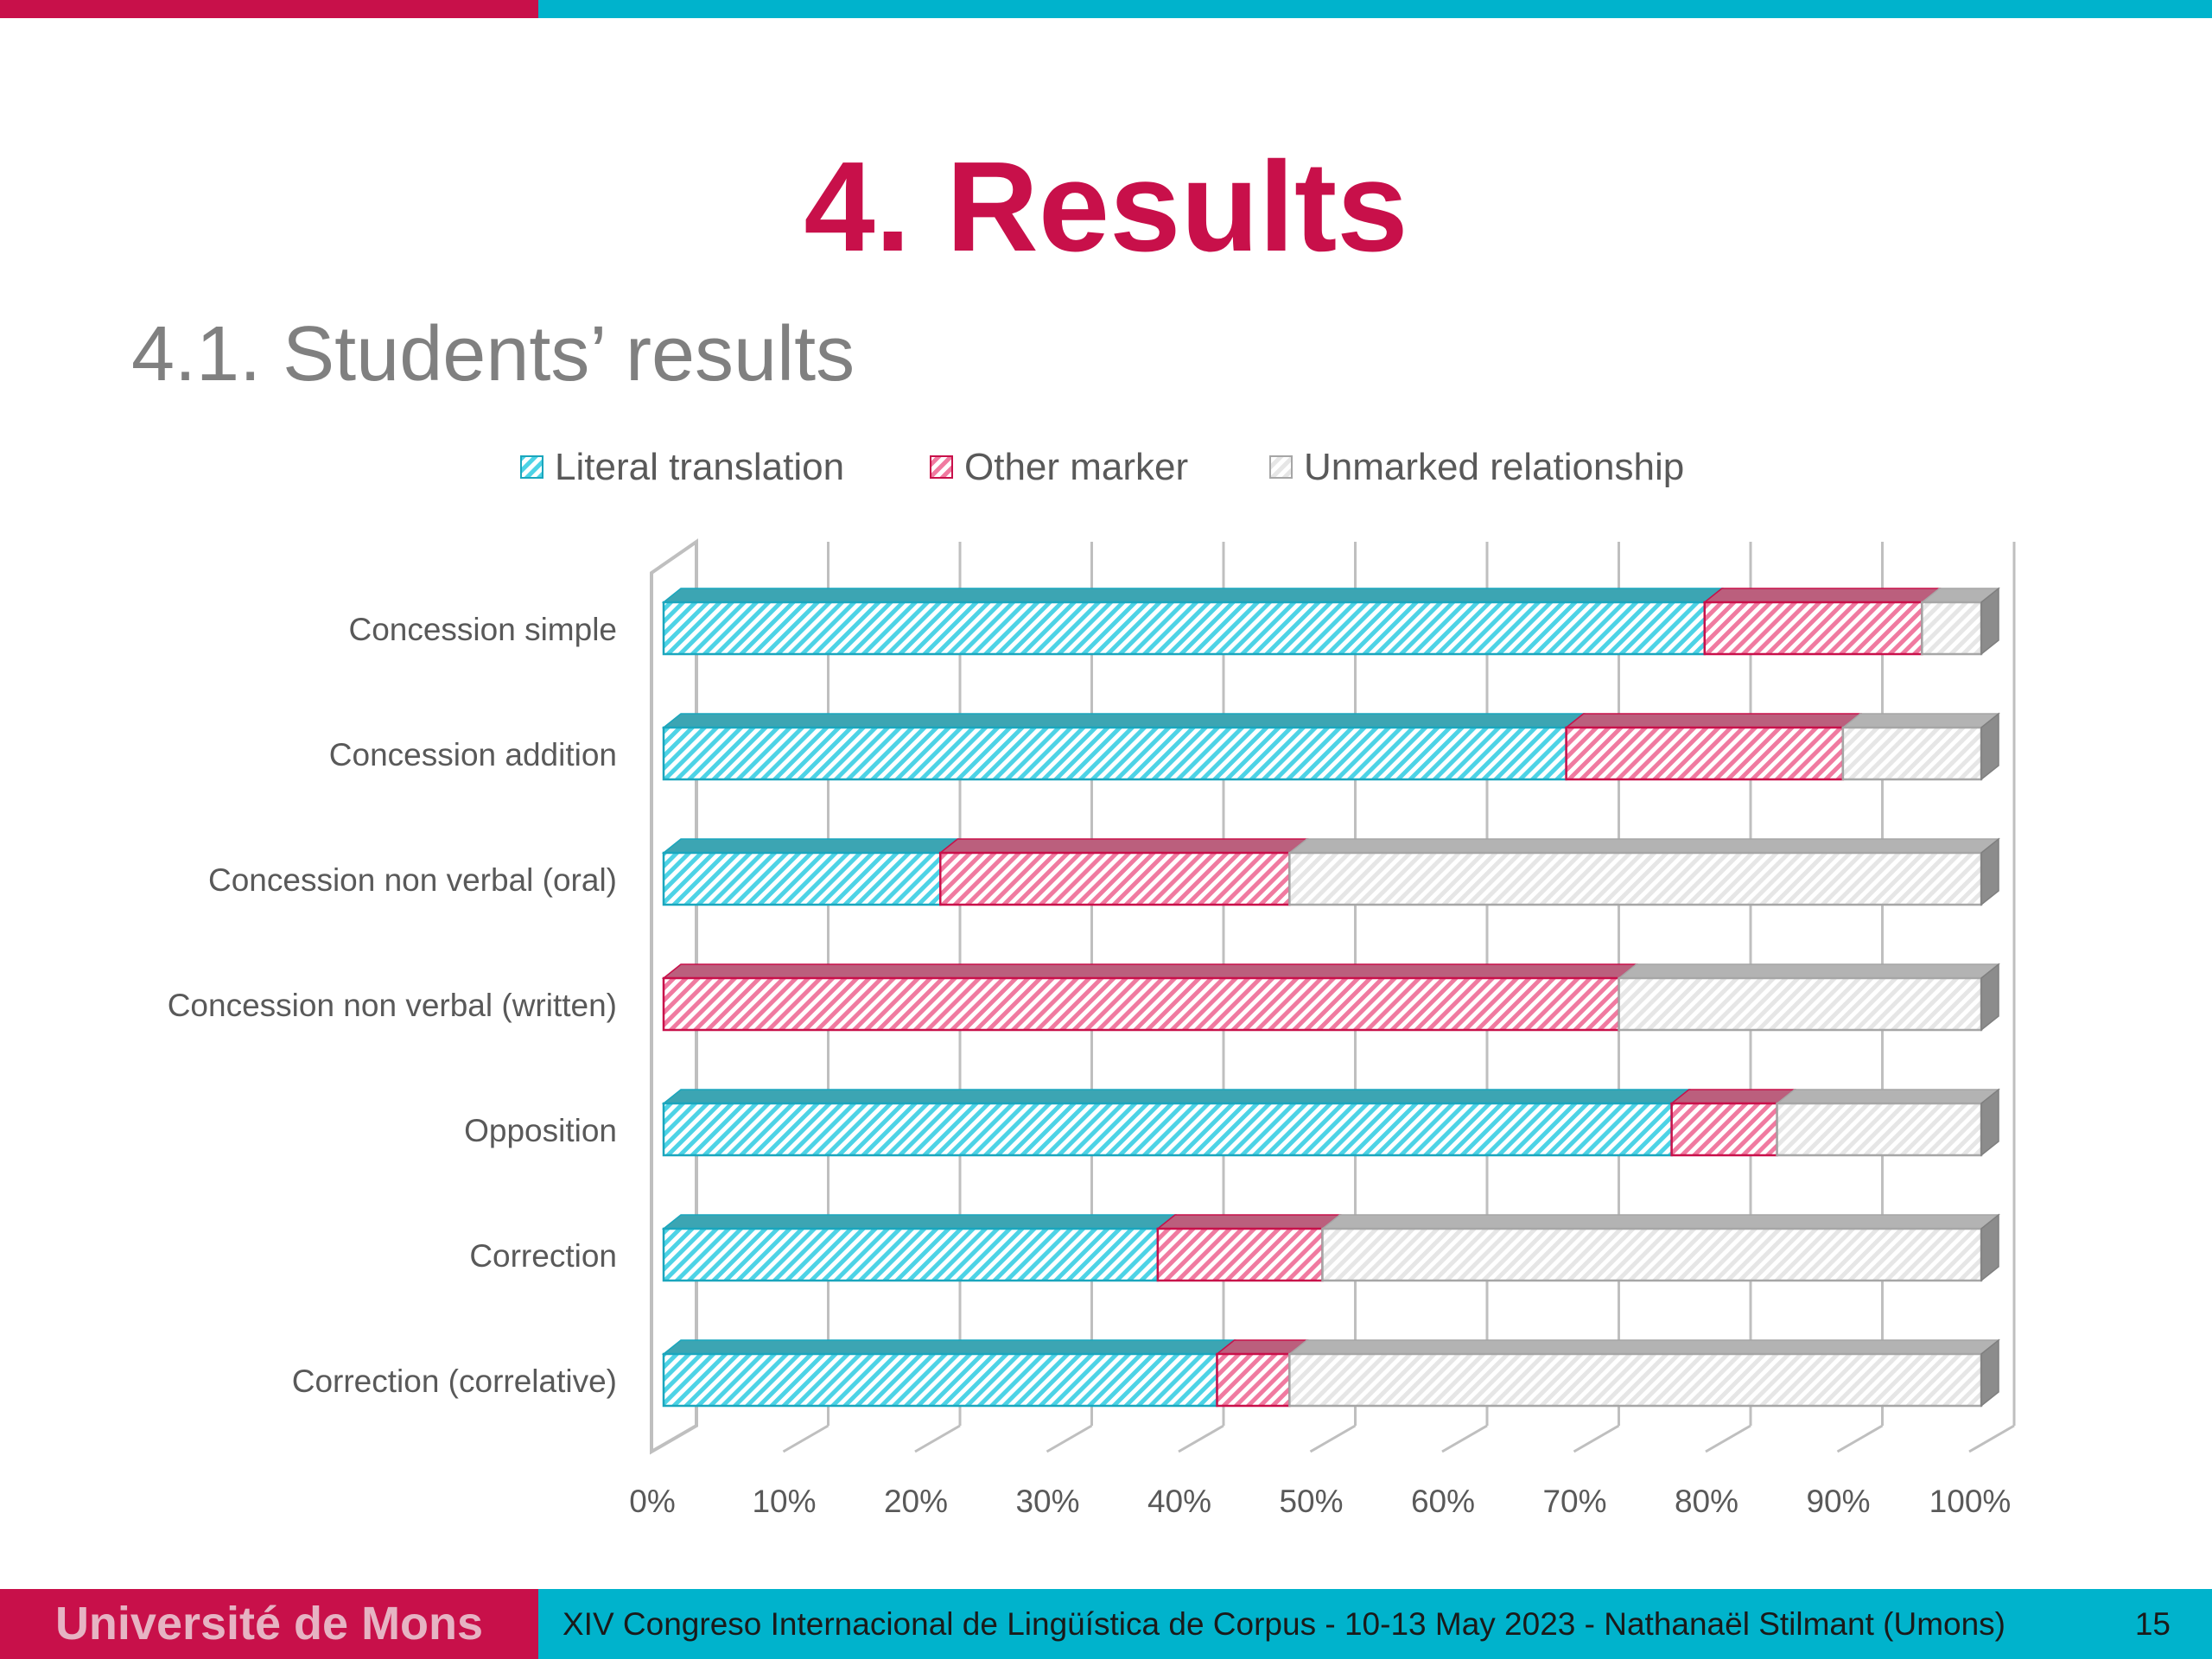 This screenshot has width=2212, height=1659. Describe the element at coordinates (482, 629) in the screenshot. I see `category-label: Concession simple` at that location.